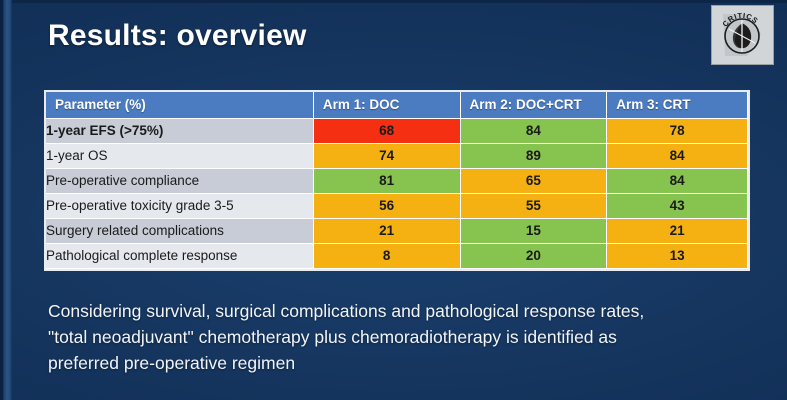  Describe the element at coordinates (534, 256) in the screenshot. I see `cell-value: 20` at that location.